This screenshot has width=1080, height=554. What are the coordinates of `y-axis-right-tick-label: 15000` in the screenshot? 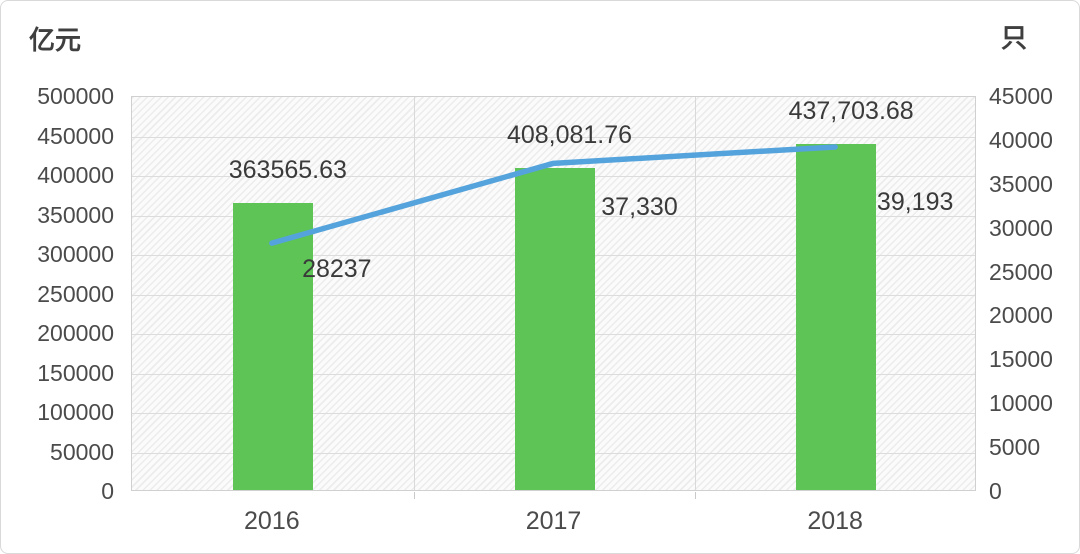 It's located at (1021, 359).